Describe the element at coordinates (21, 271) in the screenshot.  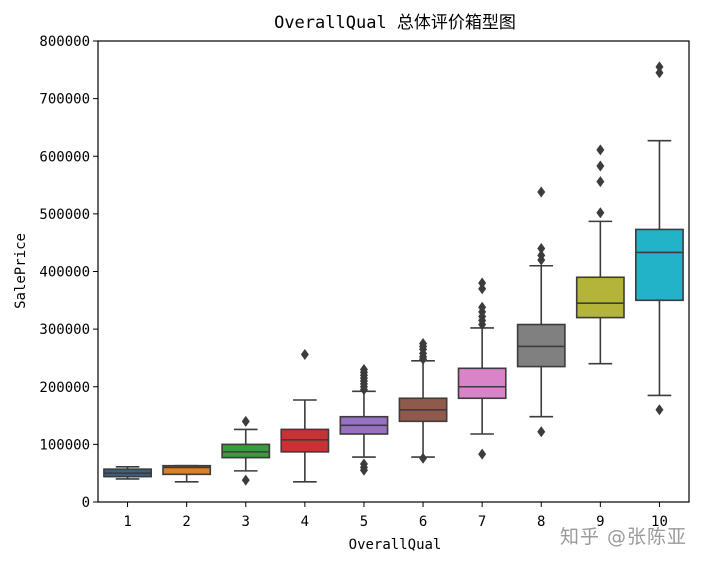
I see `y-axis-label: SalePrice` at that location.